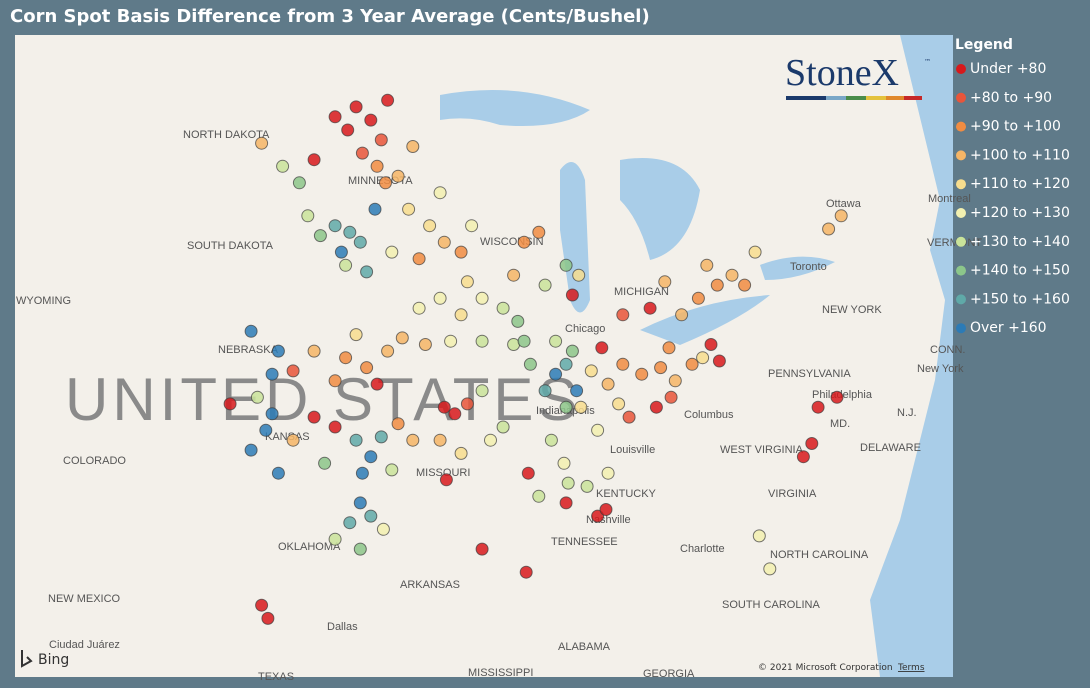 This screenshot has width=1090, height=688. What do you see at coordinates (342, 627) in the screenshot?
I see `map-label: Dallas` at bounding box center [342, 627].